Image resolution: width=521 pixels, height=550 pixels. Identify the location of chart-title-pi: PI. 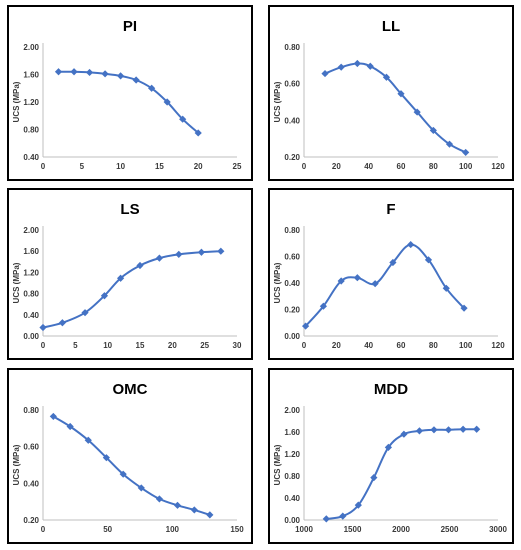
(130, 26).